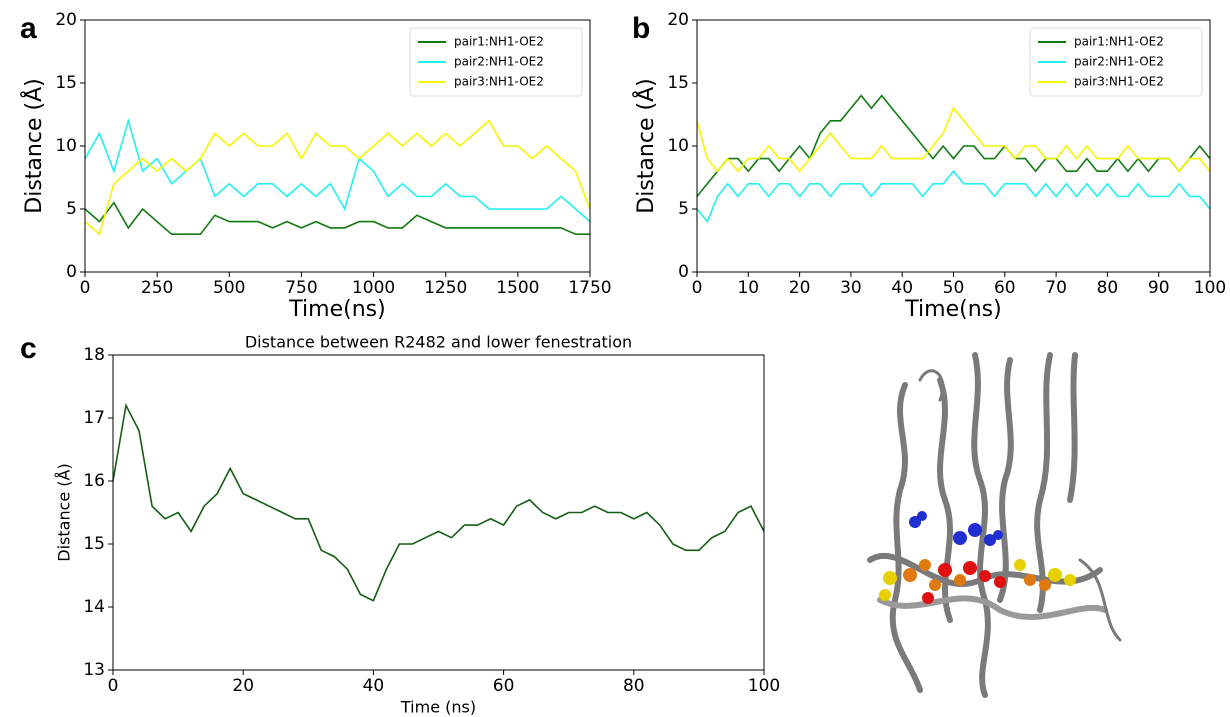 This screenshot has height=717, width=1230. I want to click on x-tick-label: 1250, so click(445, 288).